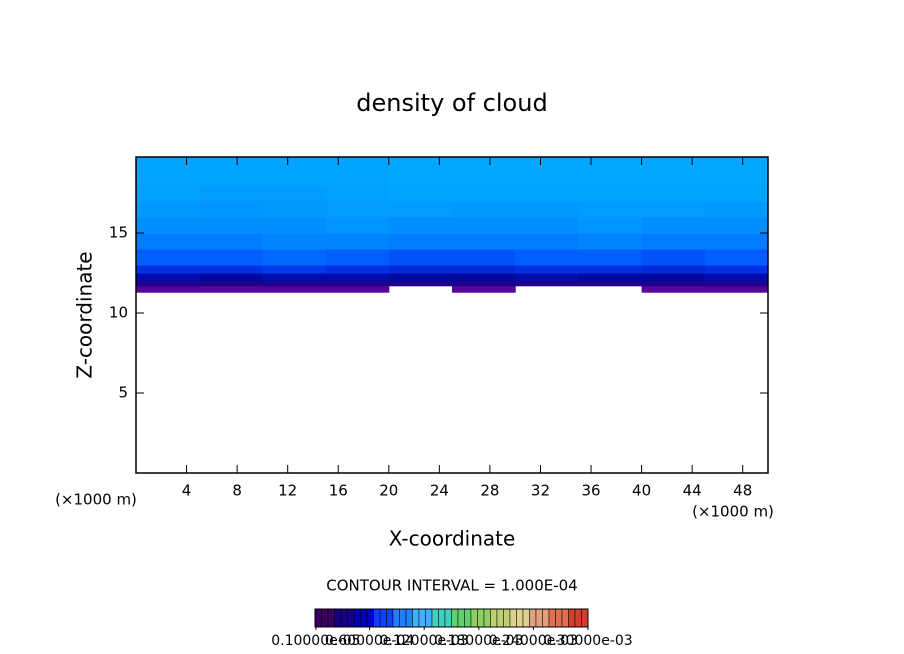  What do you see at coordinates (452, 539) in the screenshot?
I see `x-axis-label: X-coordinate` at bounding box center [452, 539].